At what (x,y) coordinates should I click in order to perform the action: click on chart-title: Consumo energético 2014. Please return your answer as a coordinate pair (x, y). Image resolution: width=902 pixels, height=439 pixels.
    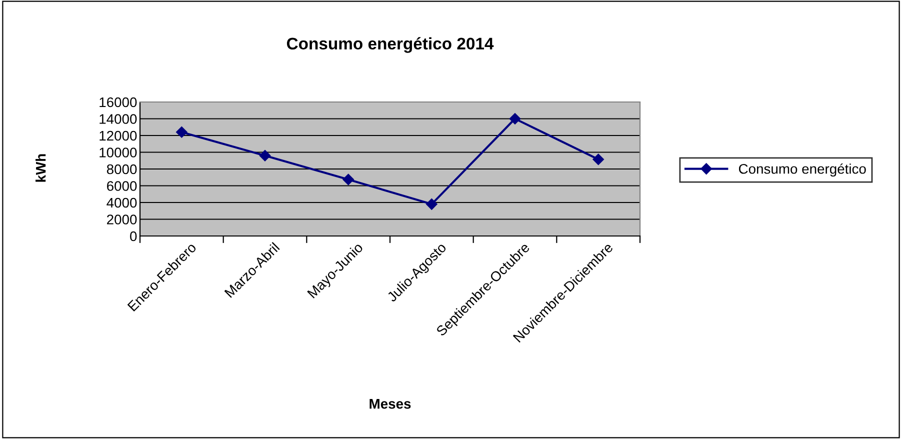
    Looking at the image, I should click on (390, 45).